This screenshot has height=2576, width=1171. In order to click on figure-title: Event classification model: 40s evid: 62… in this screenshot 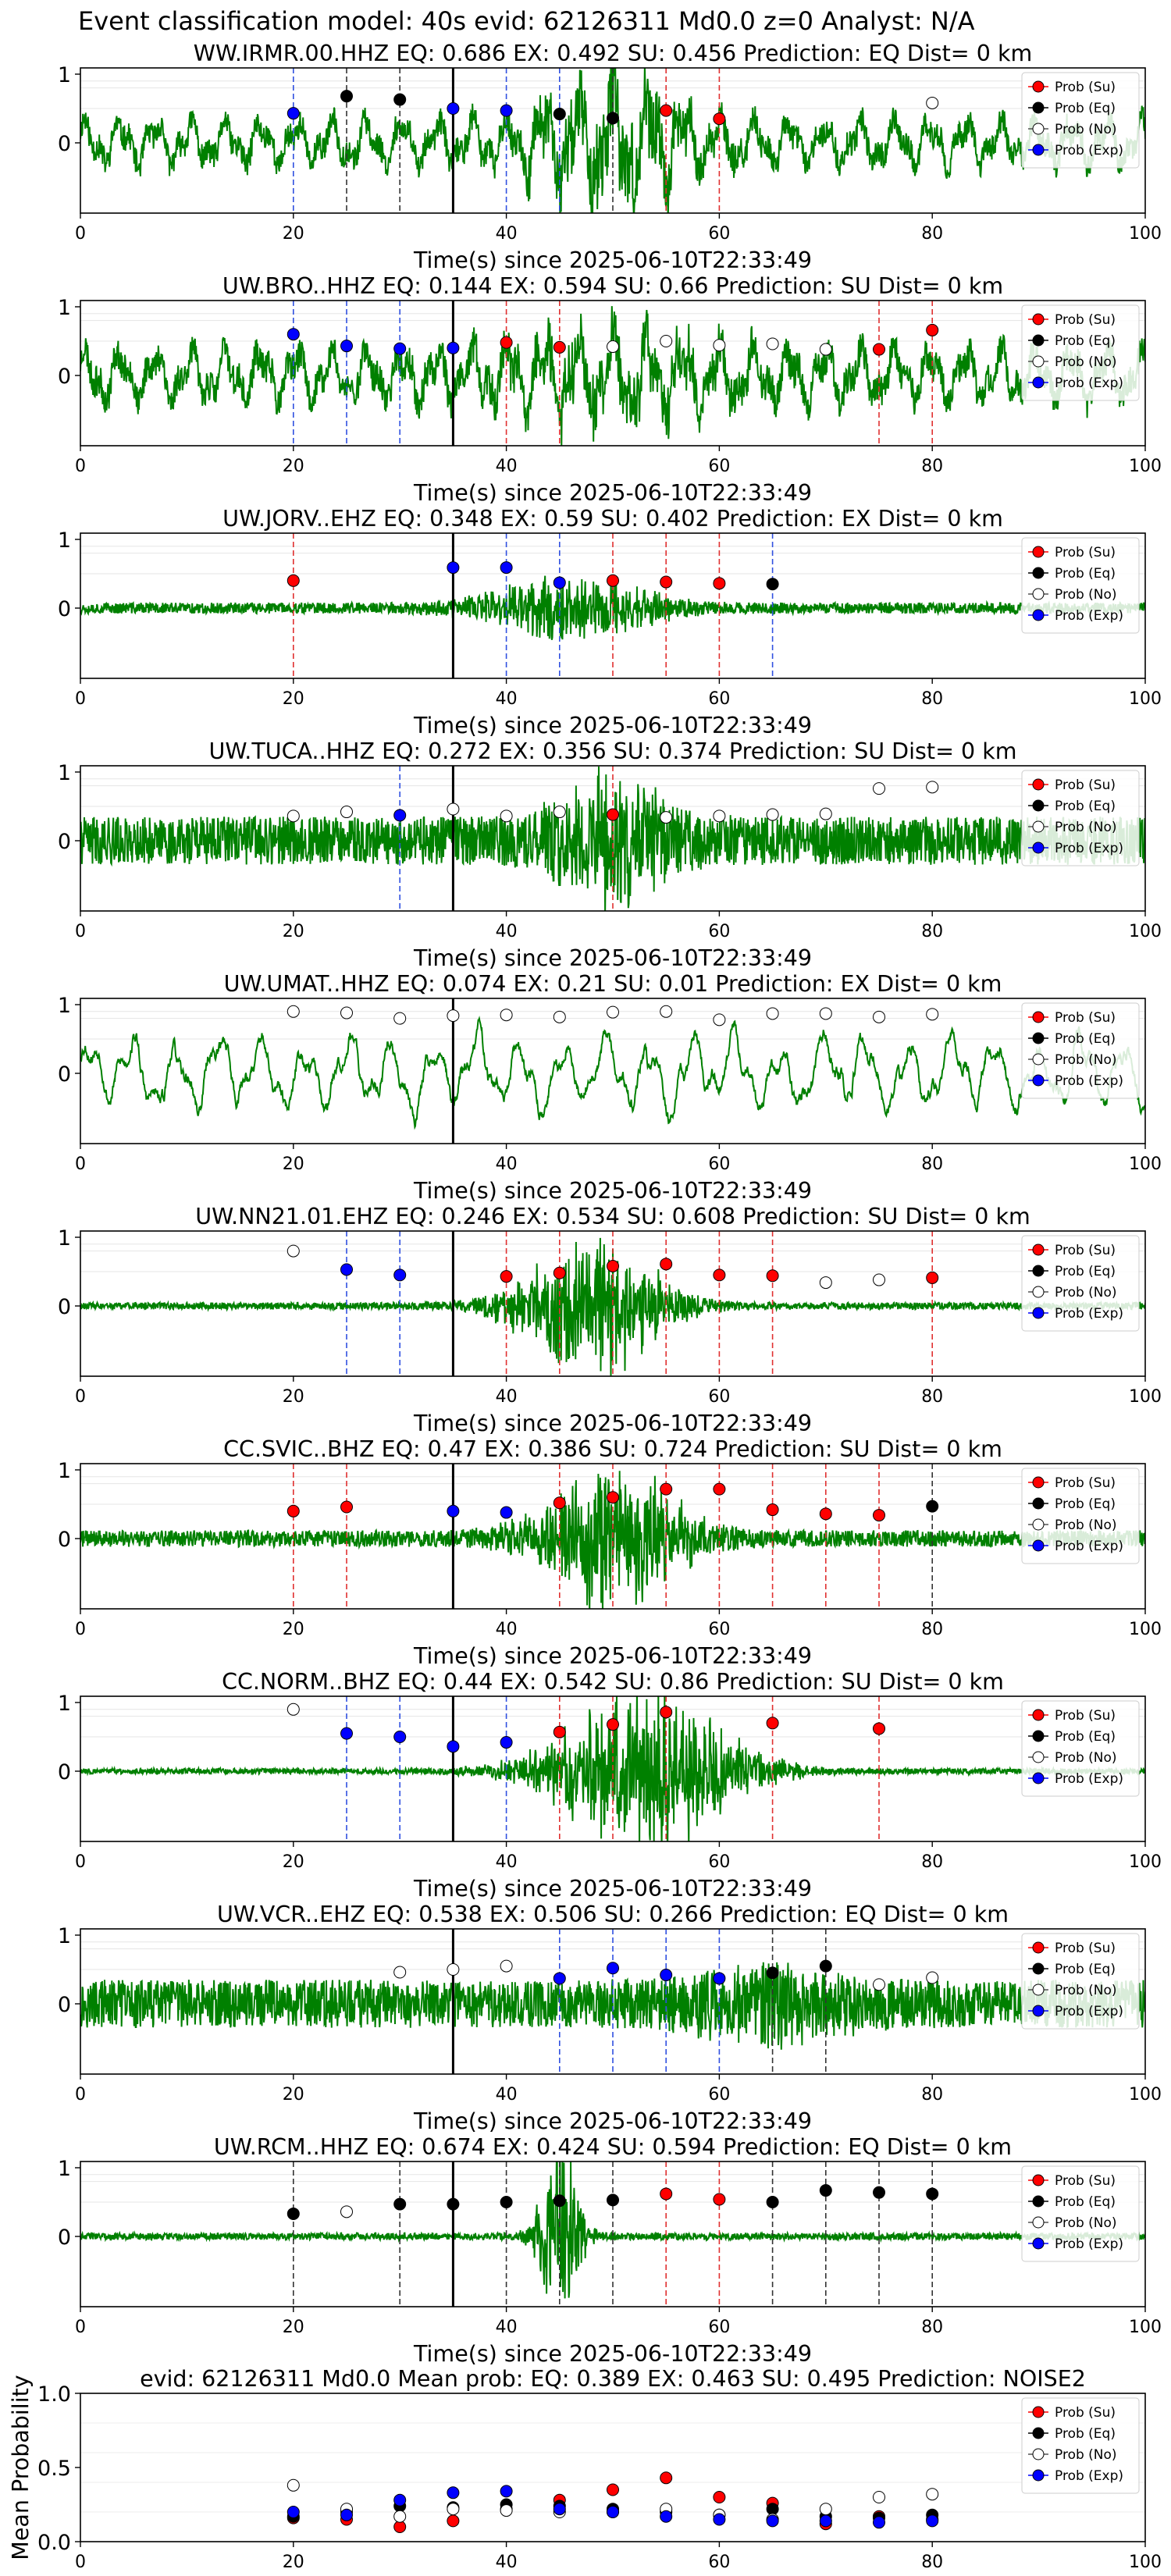, I will do `click(526, 21)`.